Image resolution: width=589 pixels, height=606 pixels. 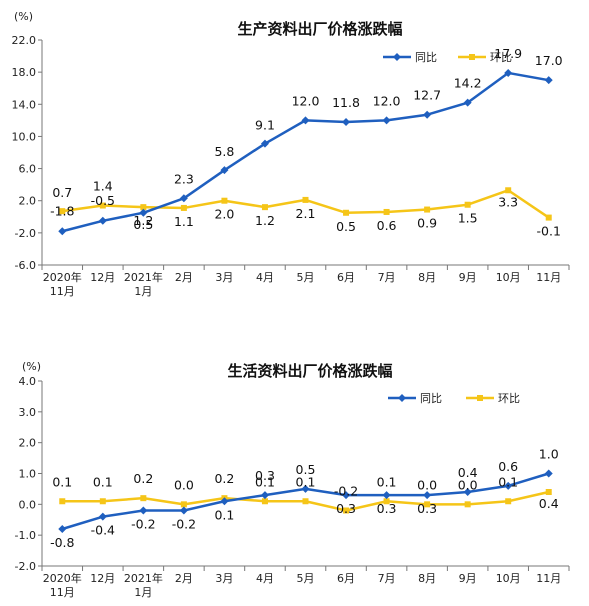 What do you see at coordinates (184, 178) in the screenshot?
I see `data-label-yoy: 2.3` at bounding box center [184, 178].